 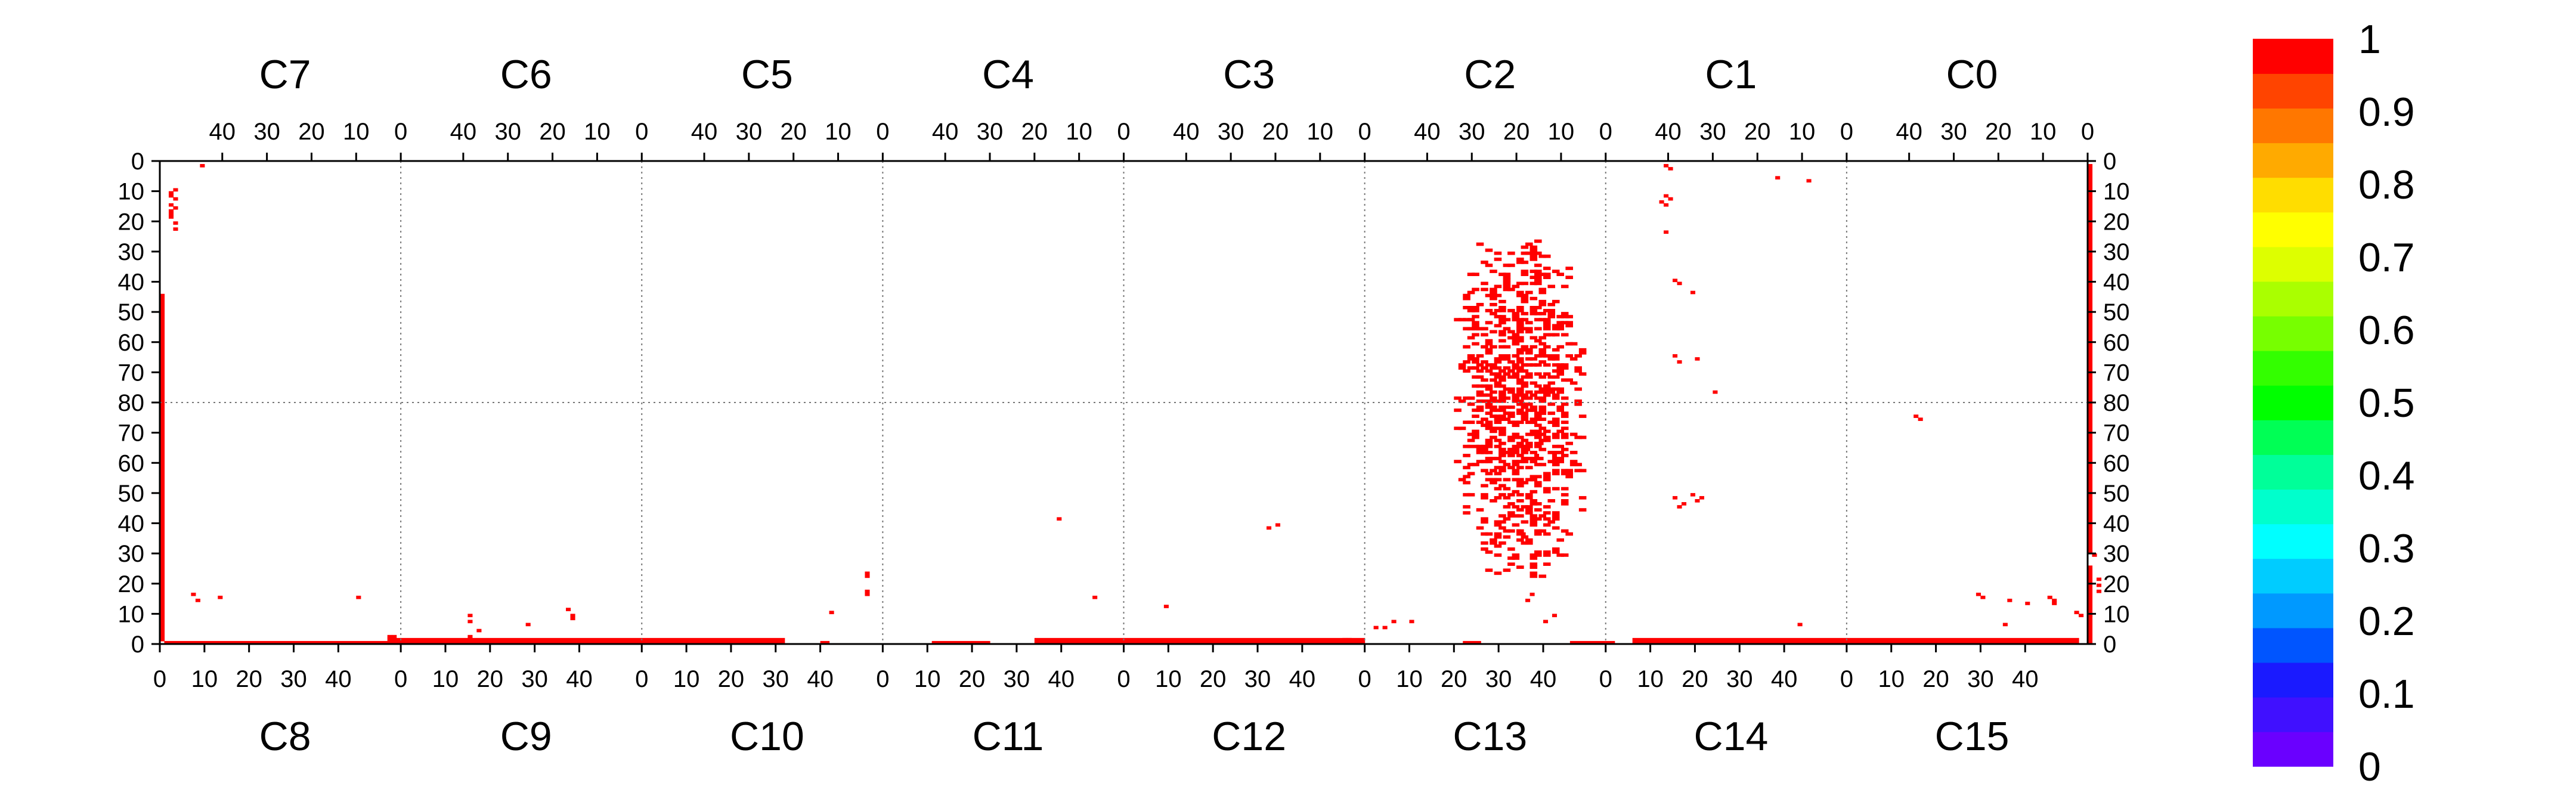 I want to click on chip-label-top: C0, so click(x=1972, y=74).